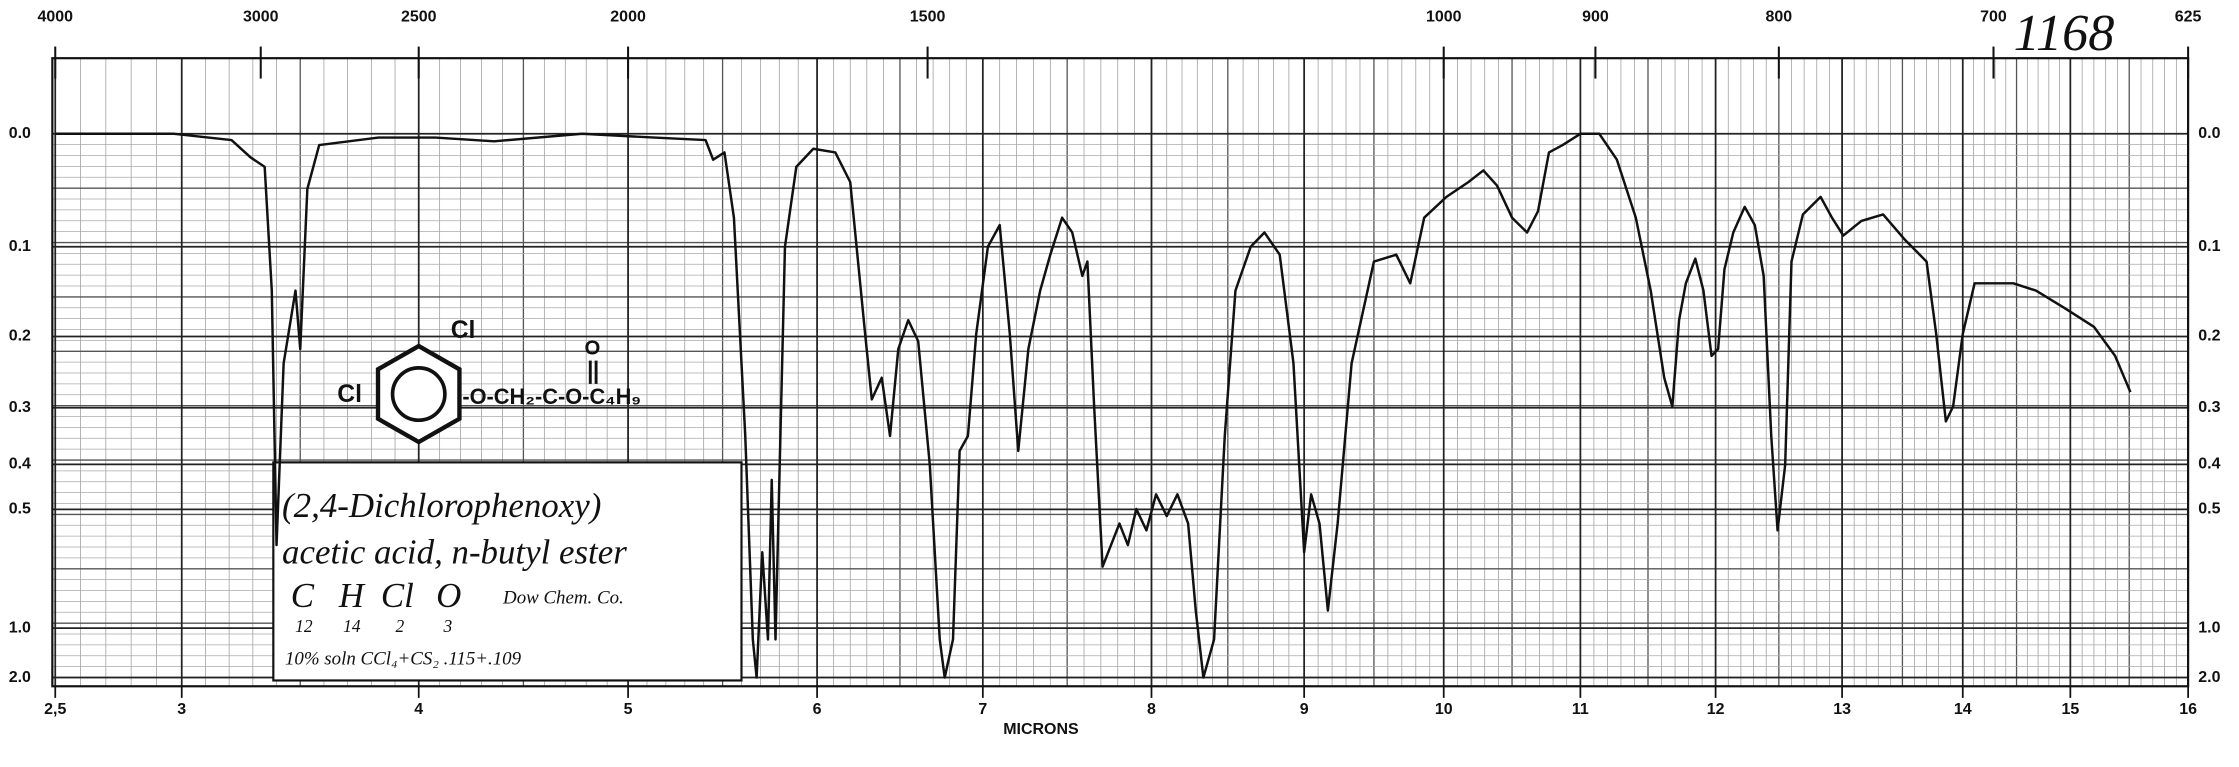 The image size is (2239, 767). What do you see at coordinates (181, 709) in the screenshot?
I see `x-tick-label: 3` at bounding box center [181, 709].